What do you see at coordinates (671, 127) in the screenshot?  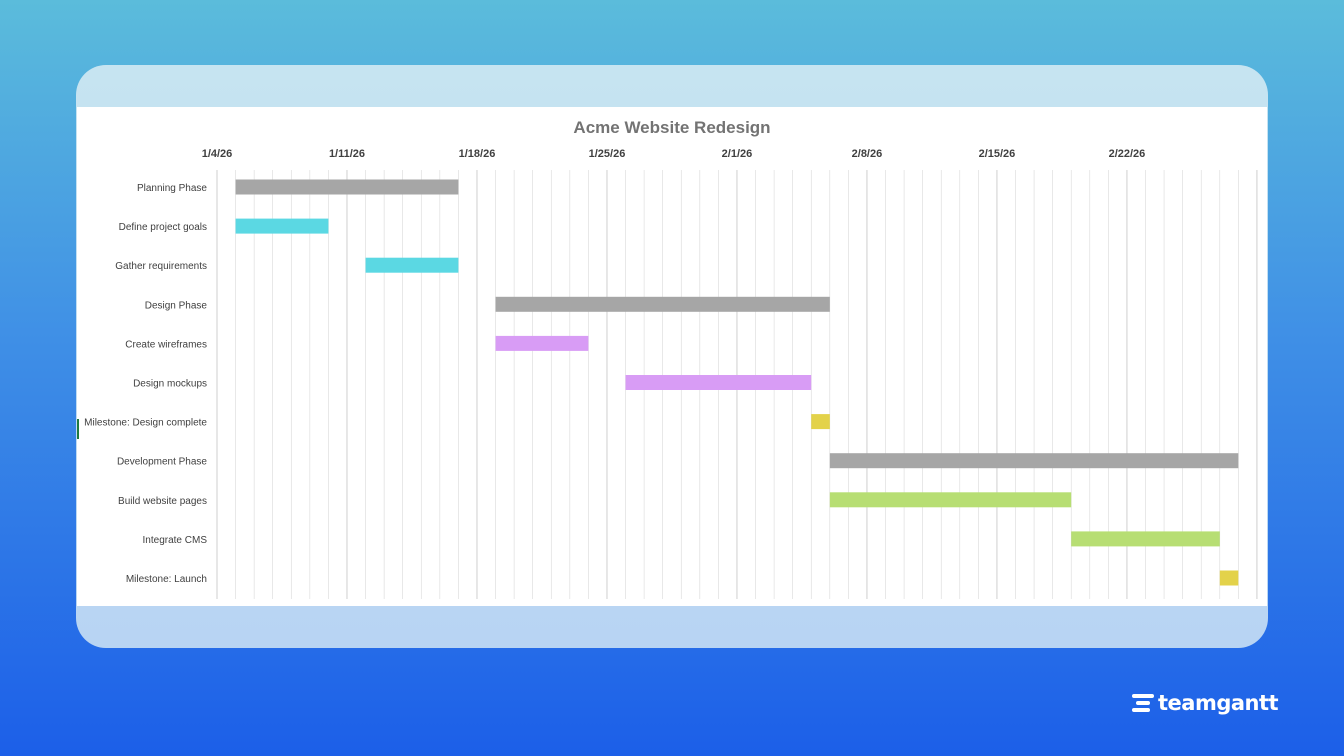 I see `chart-title: Acme Website Redesign` at bounding box center [671, 127].